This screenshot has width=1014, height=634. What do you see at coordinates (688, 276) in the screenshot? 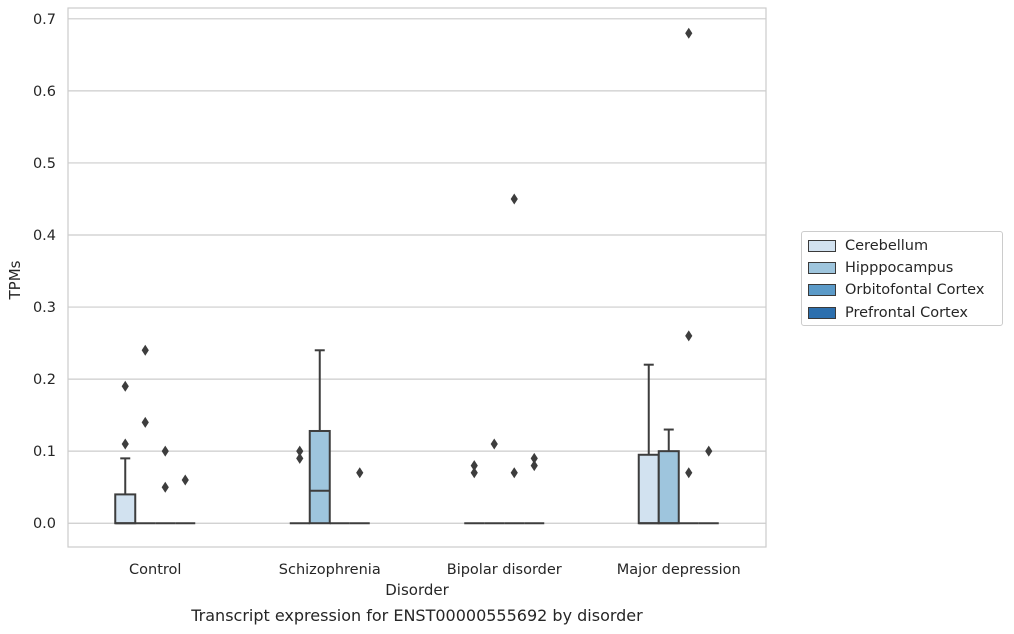
I see `box-orbitofontal-cortex-major-depression` at bounding box center [688, 276].